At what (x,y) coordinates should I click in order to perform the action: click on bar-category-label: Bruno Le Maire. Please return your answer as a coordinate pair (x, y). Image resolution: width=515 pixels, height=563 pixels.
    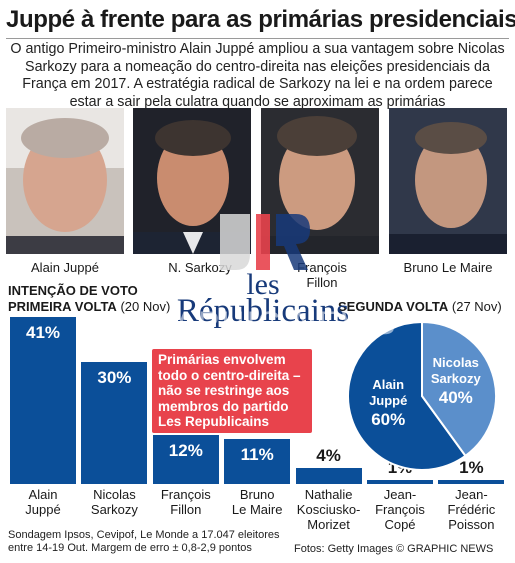
    Looking at the image, I should click on (257, 502).